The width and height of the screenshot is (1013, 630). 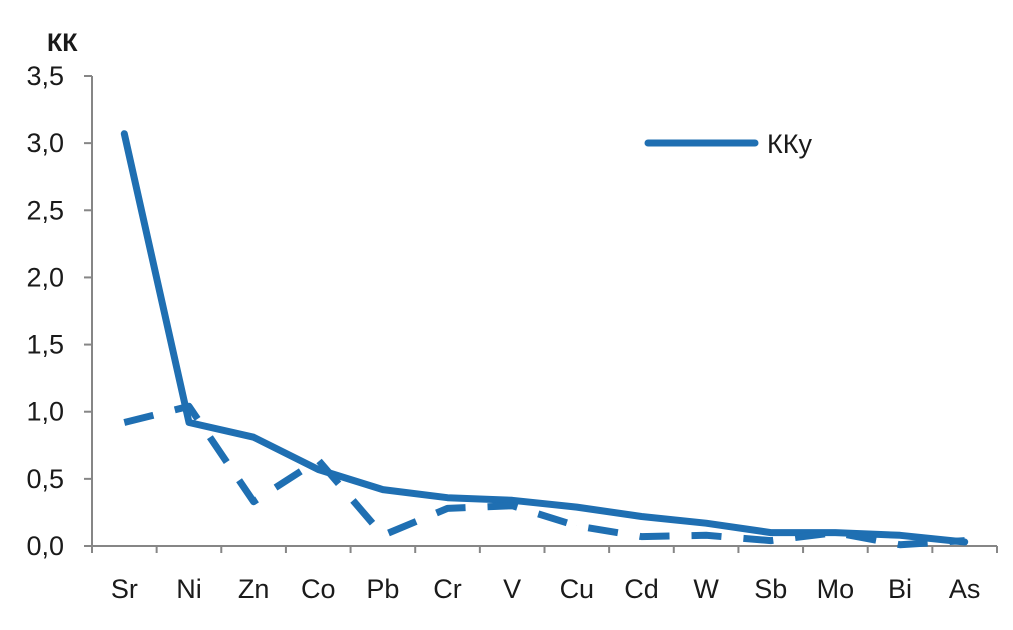 I want to click on x-tick-label: Bi, so click(x=900, y=589).